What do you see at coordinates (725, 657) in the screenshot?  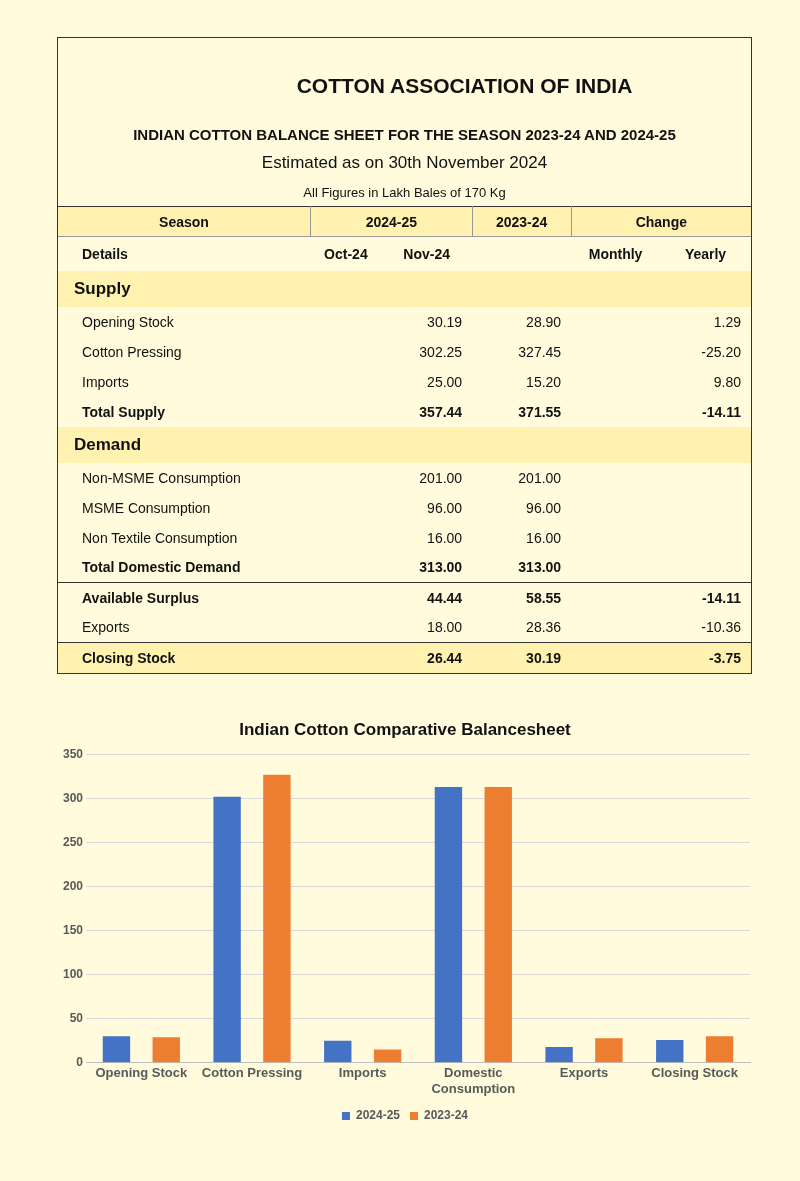 I see `text: -3.75` at bounding box center [725, 657].